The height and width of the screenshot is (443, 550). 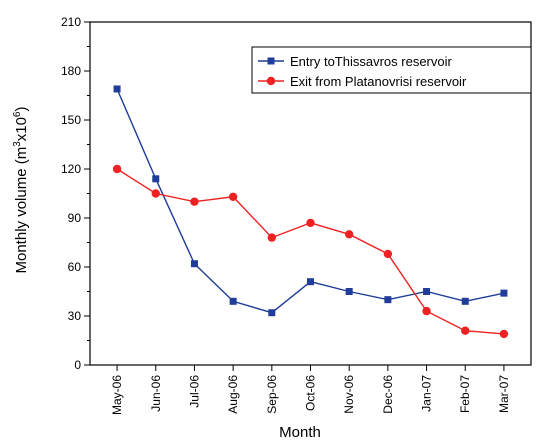 What do you see at coordinates (71, 71) in the screenshot?
I see `y-tick-label: 180` at bounding box center [71, 71].